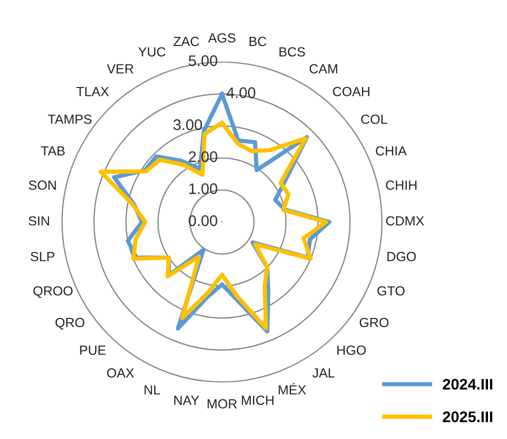 This screenshot has width=507, height=439. What do you see at coordinates (323, 373) in the screenshot?
I see `spoke-label: JAL` at bounding box center [323, 373].